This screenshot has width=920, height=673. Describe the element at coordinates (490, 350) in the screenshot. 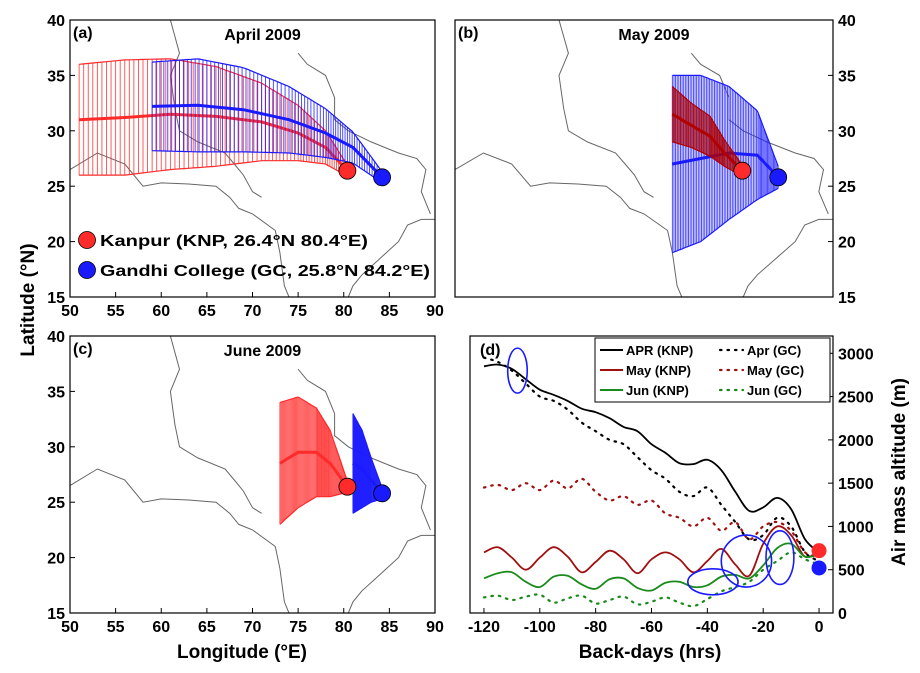

I see `panel-label: (d)` at that location.